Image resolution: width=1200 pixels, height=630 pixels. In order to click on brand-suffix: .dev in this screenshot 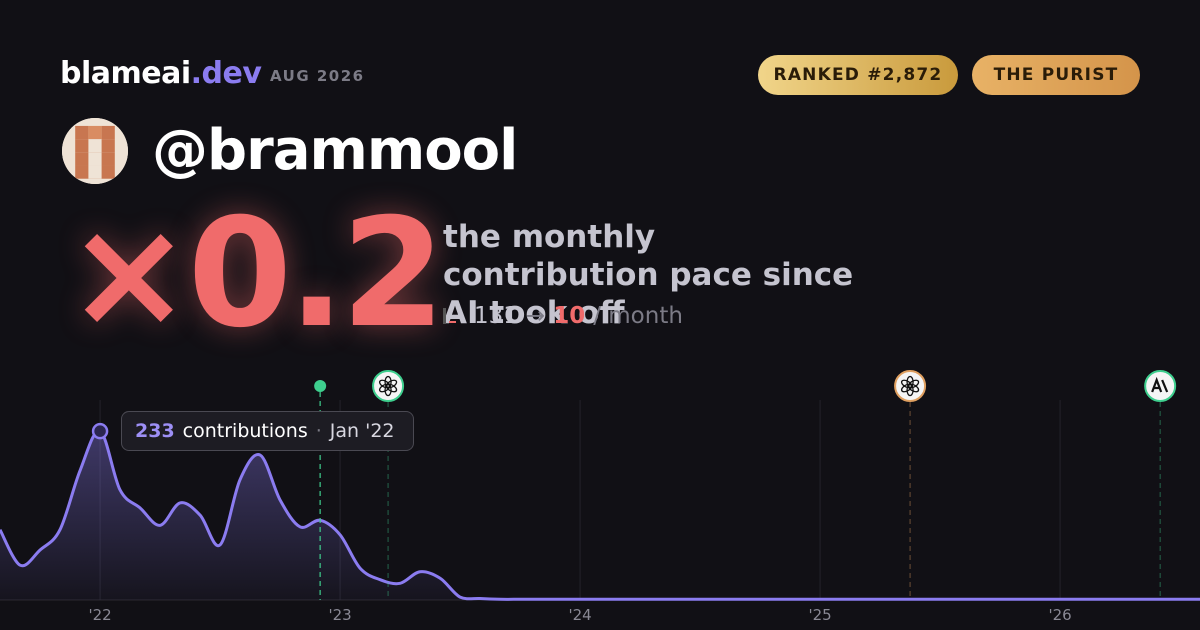, I will do `click(226, 73)`.